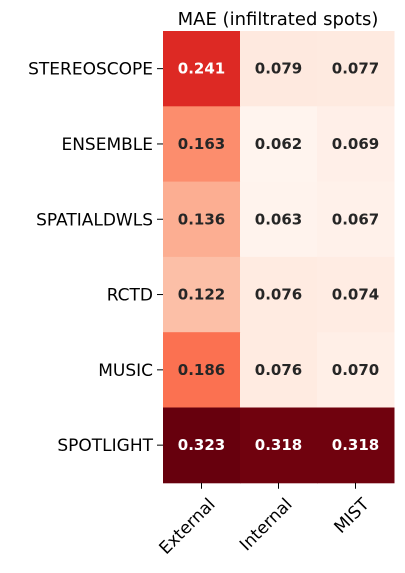 Image resolution: width=405 pixels, height=573 pixels. I want to click on cell-value-label: 0.241, so click(201, 69).